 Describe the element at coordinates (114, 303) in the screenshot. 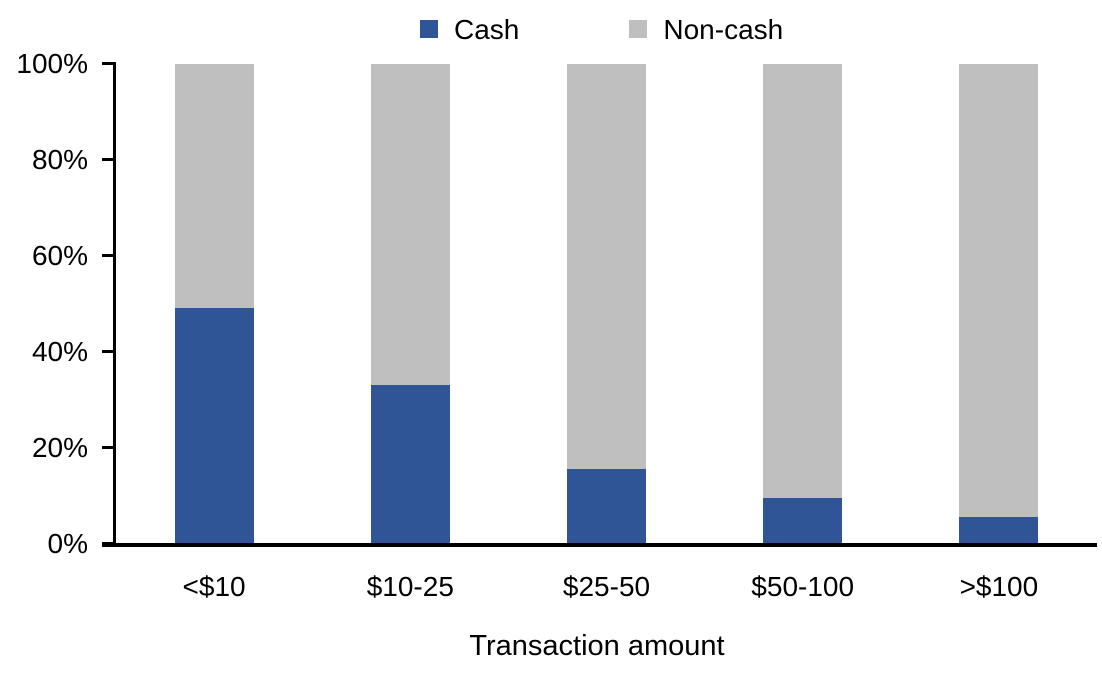

I see `y-axis-line` at that location.